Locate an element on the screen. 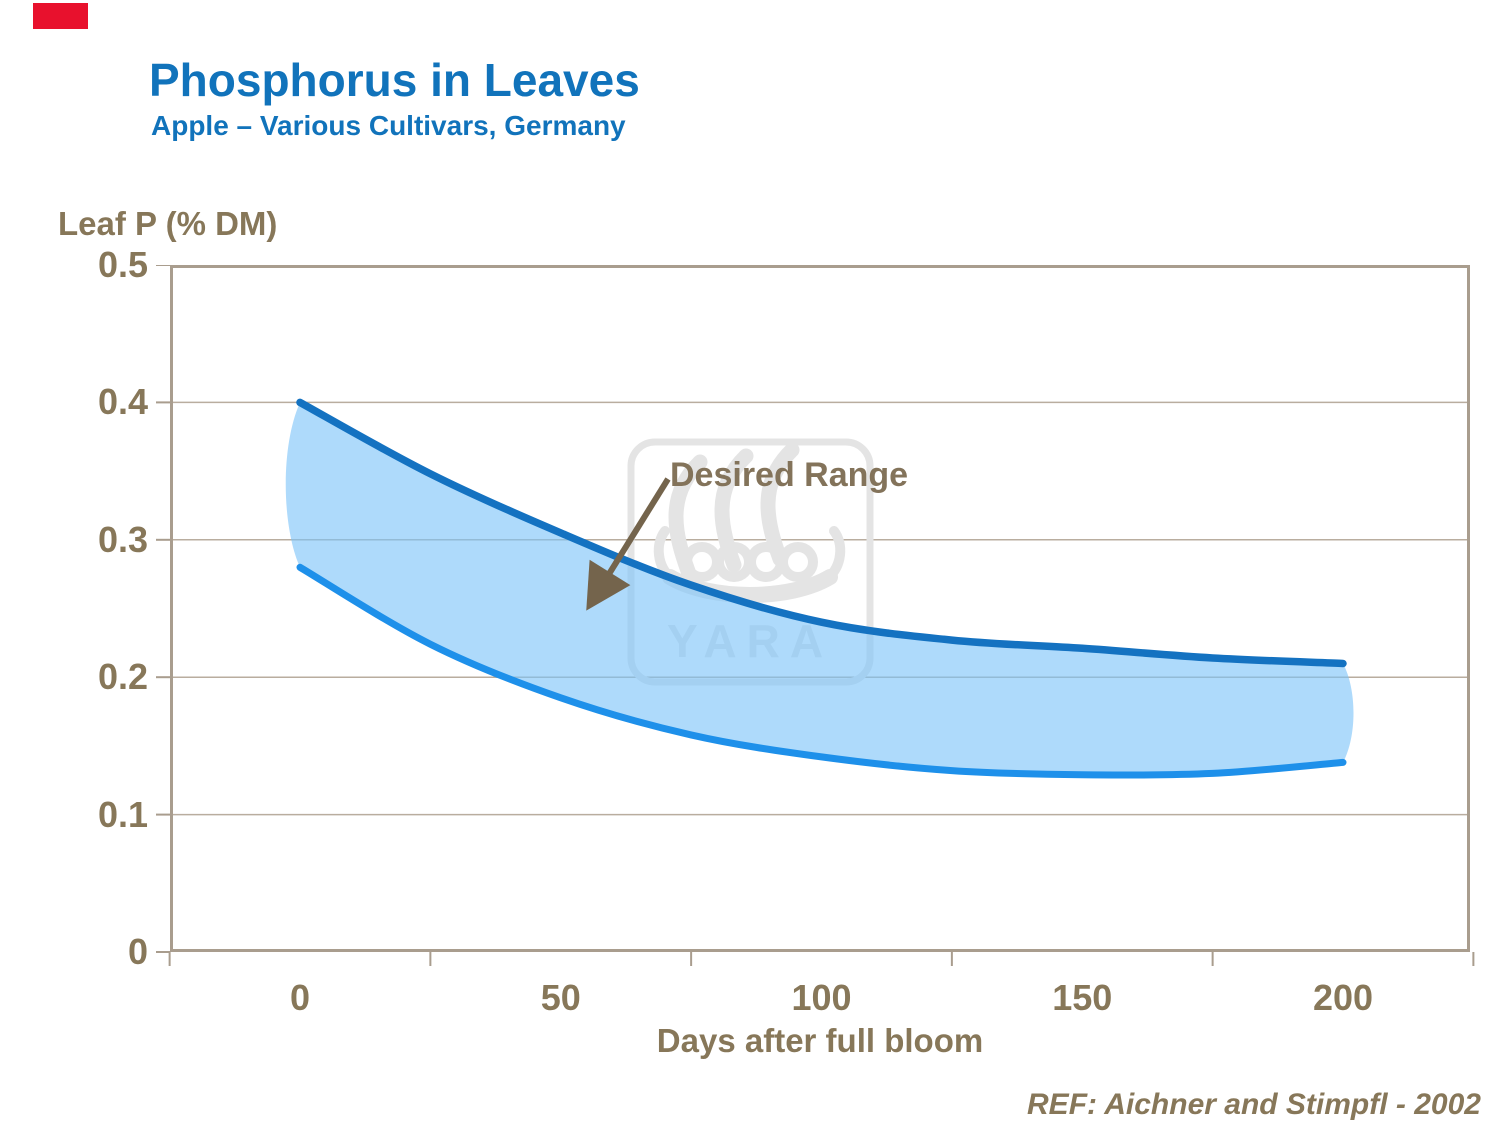  x-tick-label: 100 is located at coordinates (821, 997).